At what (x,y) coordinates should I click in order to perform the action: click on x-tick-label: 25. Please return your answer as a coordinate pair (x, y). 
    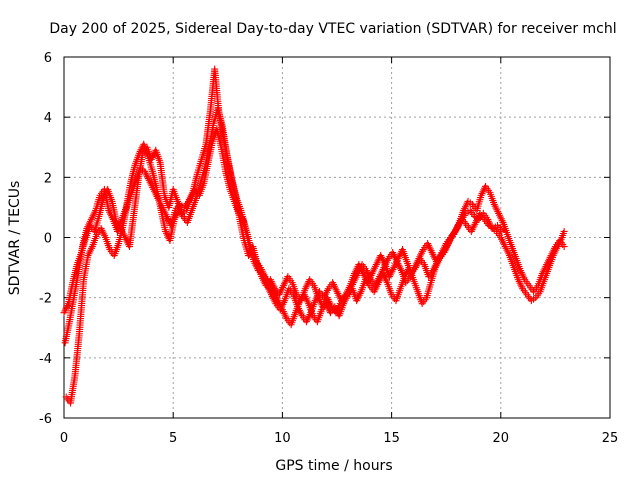
    Looking at the image, I should click on (610, 438).